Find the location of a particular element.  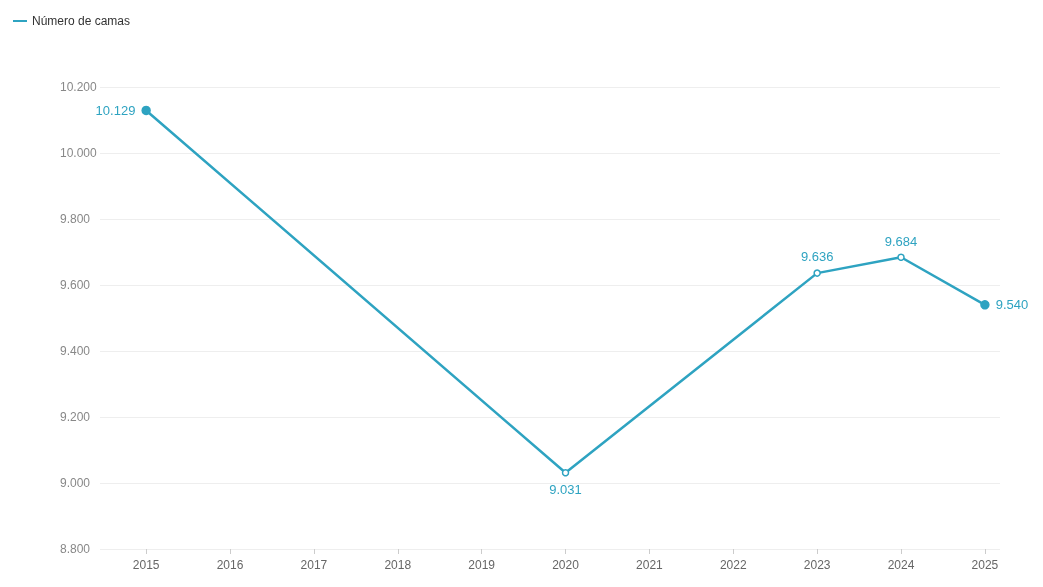

y-tick-label: 9.800 is located at coordinates (75, 219).